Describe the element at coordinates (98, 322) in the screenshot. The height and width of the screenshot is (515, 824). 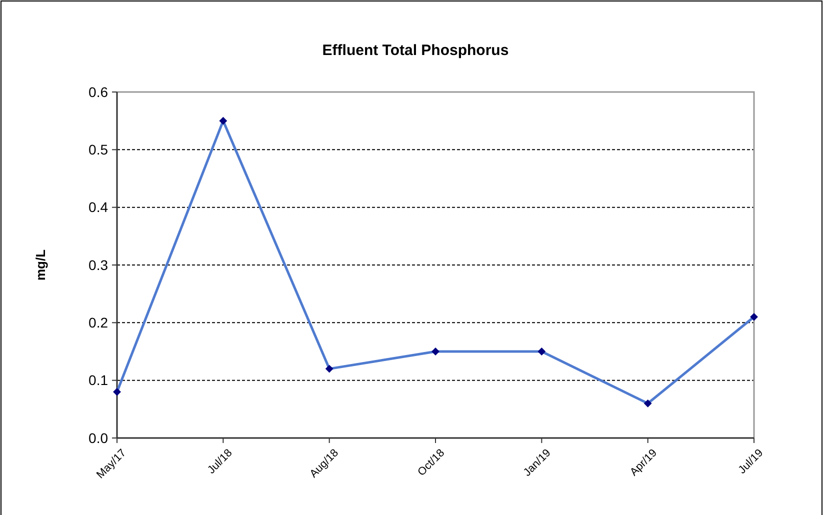
I see `y-tick-label: 0.2` at that location.